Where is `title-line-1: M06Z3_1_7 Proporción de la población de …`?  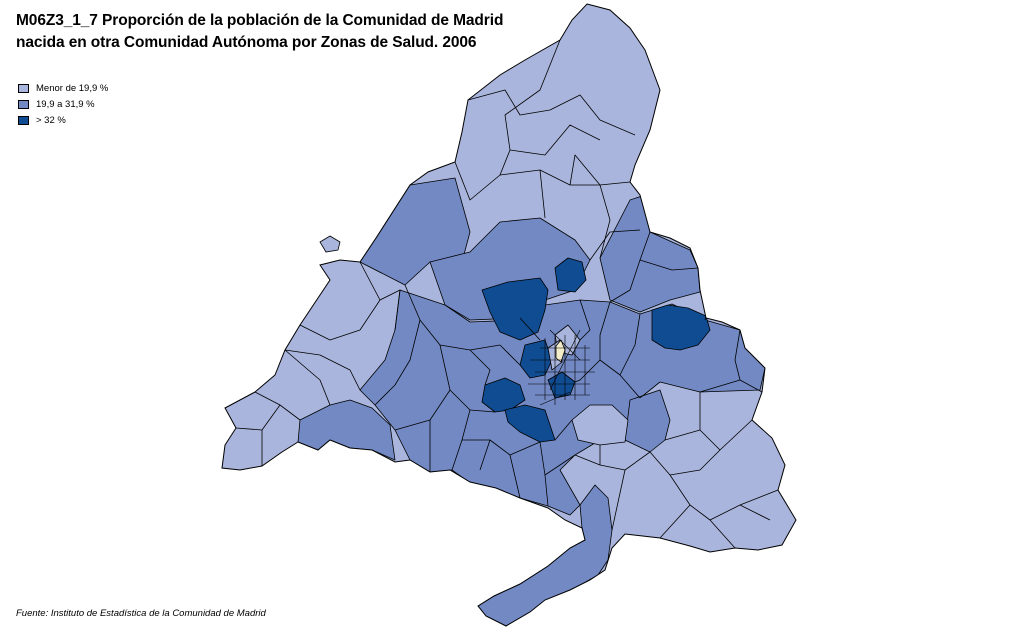
title-line-1: M06Z3_1_7 Proporción de la población de … is located at coordinates (260, 20).